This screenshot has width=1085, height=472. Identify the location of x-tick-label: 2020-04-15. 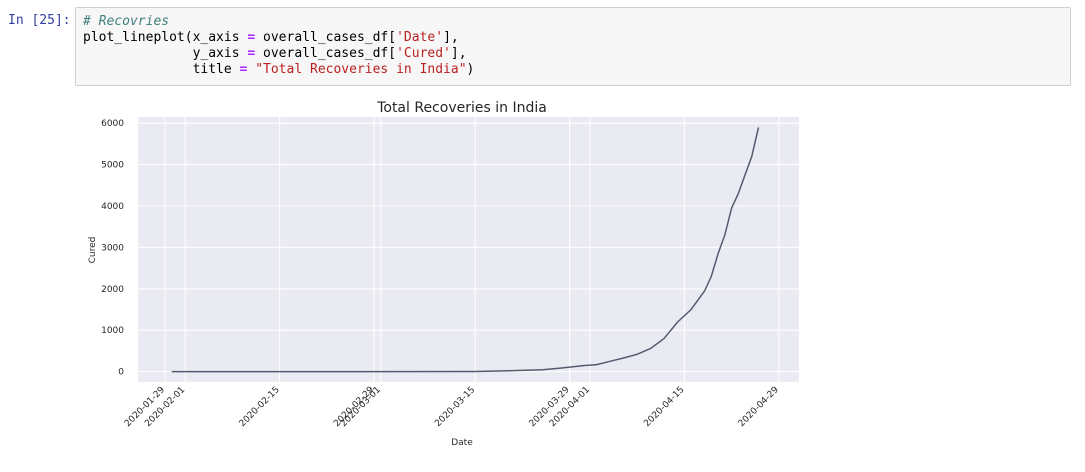
(664, 407).